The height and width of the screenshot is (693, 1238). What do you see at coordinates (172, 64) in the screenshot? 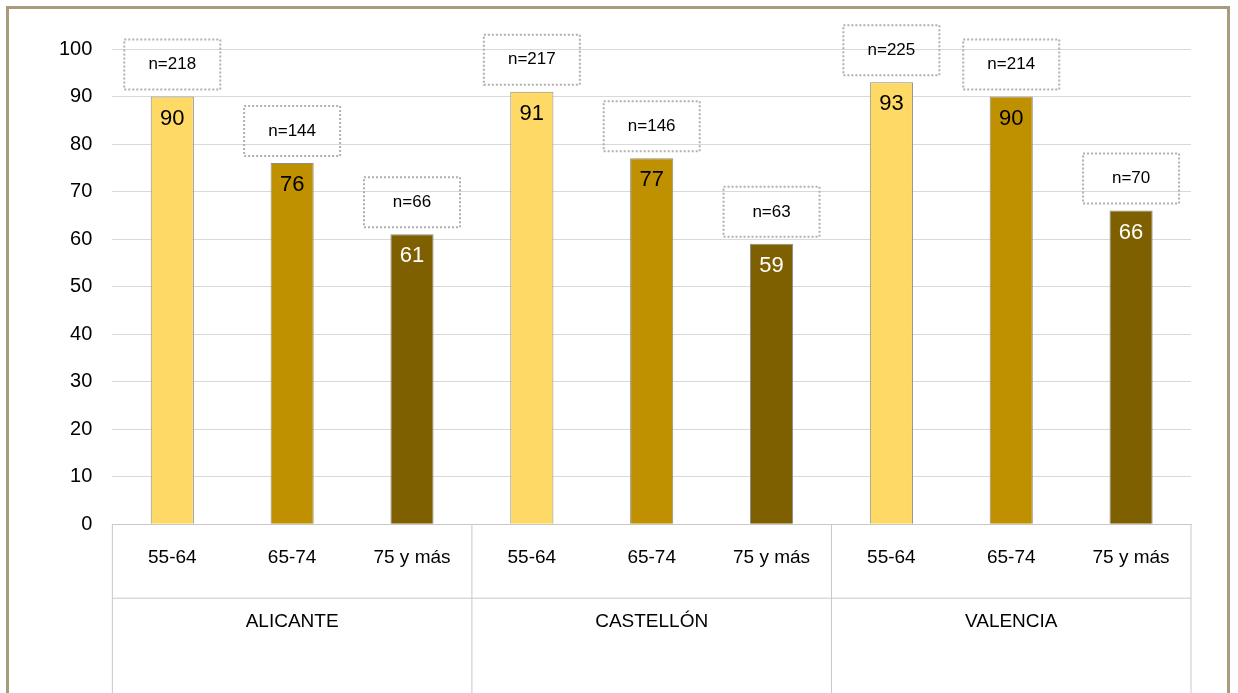
I see `annotation: n=218` at bounding box center [172, 64].